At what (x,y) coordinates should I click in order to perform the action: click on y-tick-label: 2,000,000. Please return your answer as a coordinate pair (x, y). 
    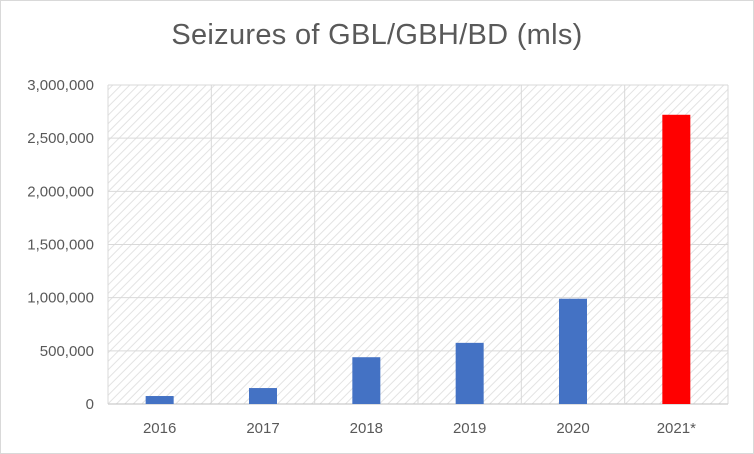
    Looking at the image, I should click on (60, 191).